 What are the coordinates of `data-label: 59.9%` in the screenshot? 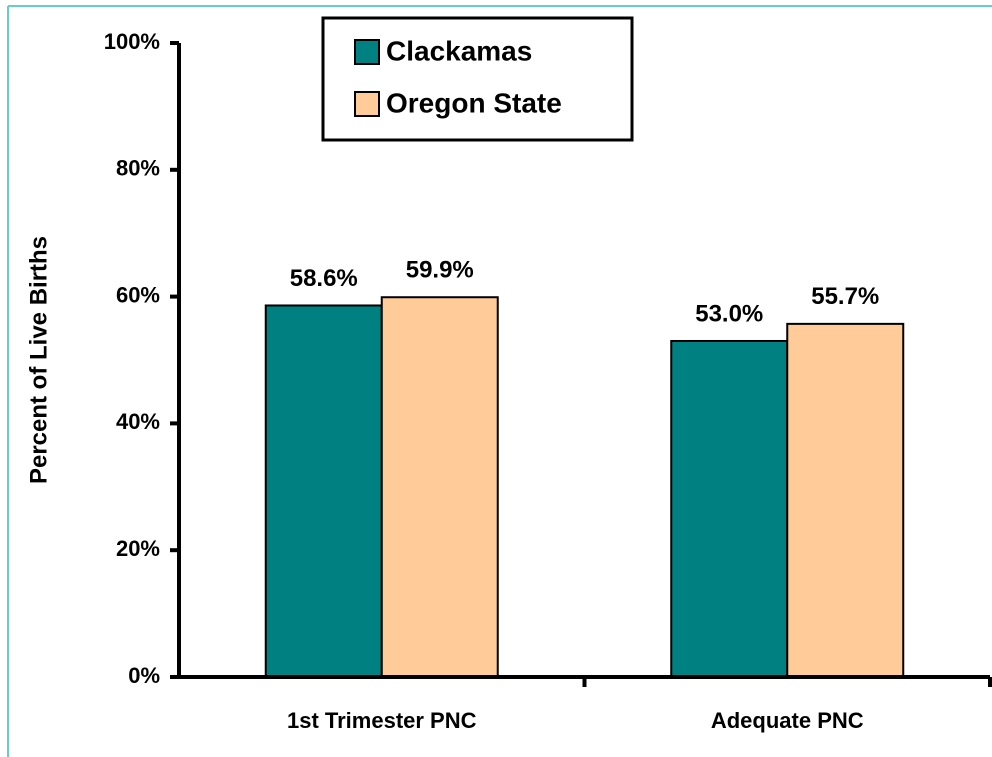 It's located at (440, 270).